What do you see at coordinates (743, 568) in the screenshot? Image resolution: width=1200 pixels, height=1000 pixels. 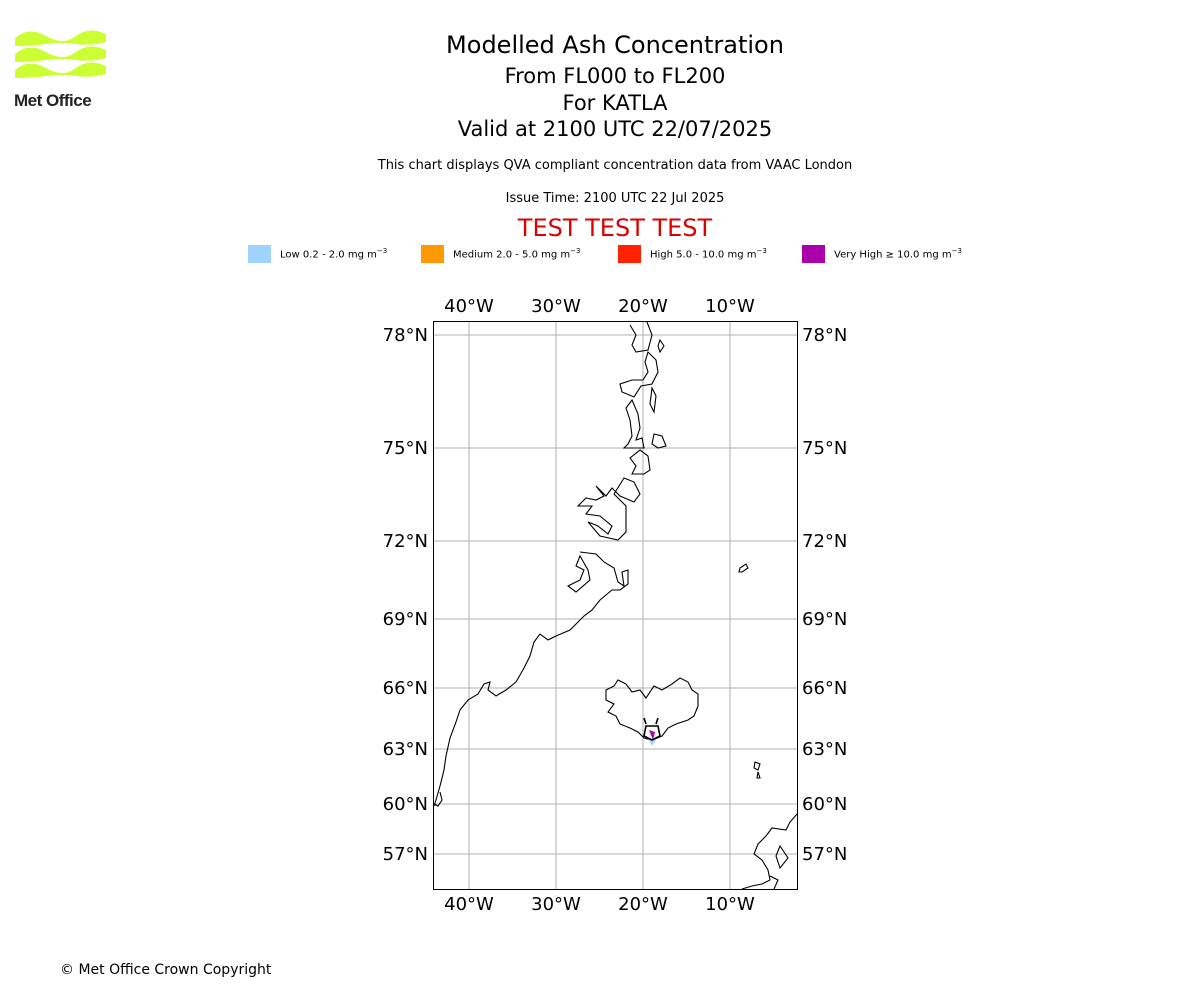 I see `jan-mayen-coast` at bounding box center [743, 568].